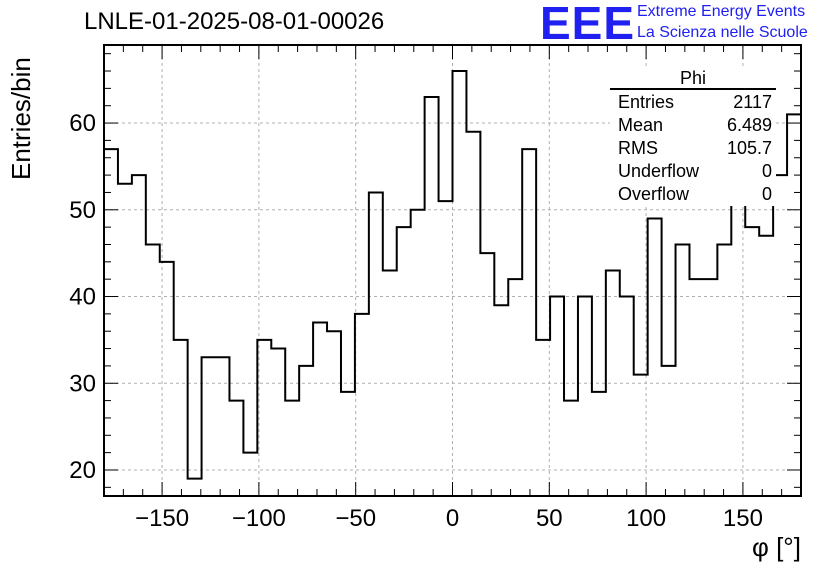  What do you see at coordinates (752, 102) in the screenshot?
I see `stats-value: 2117` at bounding box center [752, 102].